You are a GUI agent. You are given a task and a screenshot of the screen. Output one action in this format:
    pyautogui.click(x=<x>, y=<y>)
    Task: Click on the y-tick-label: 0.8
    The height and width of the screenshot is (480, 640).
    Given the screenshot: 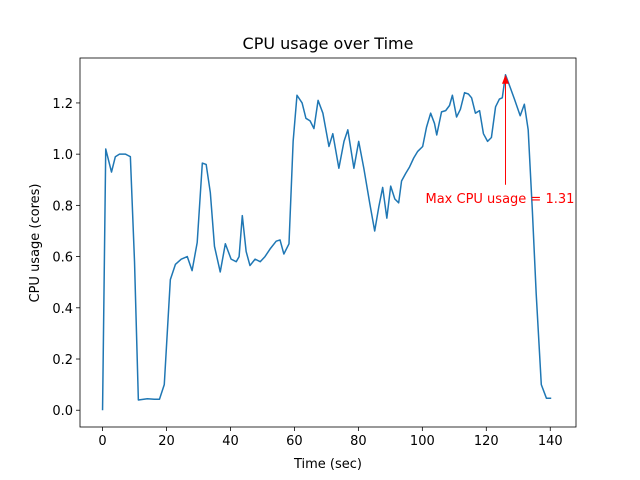 What is the action you would take?
    pyautogui.click(x=62, y=206)
    